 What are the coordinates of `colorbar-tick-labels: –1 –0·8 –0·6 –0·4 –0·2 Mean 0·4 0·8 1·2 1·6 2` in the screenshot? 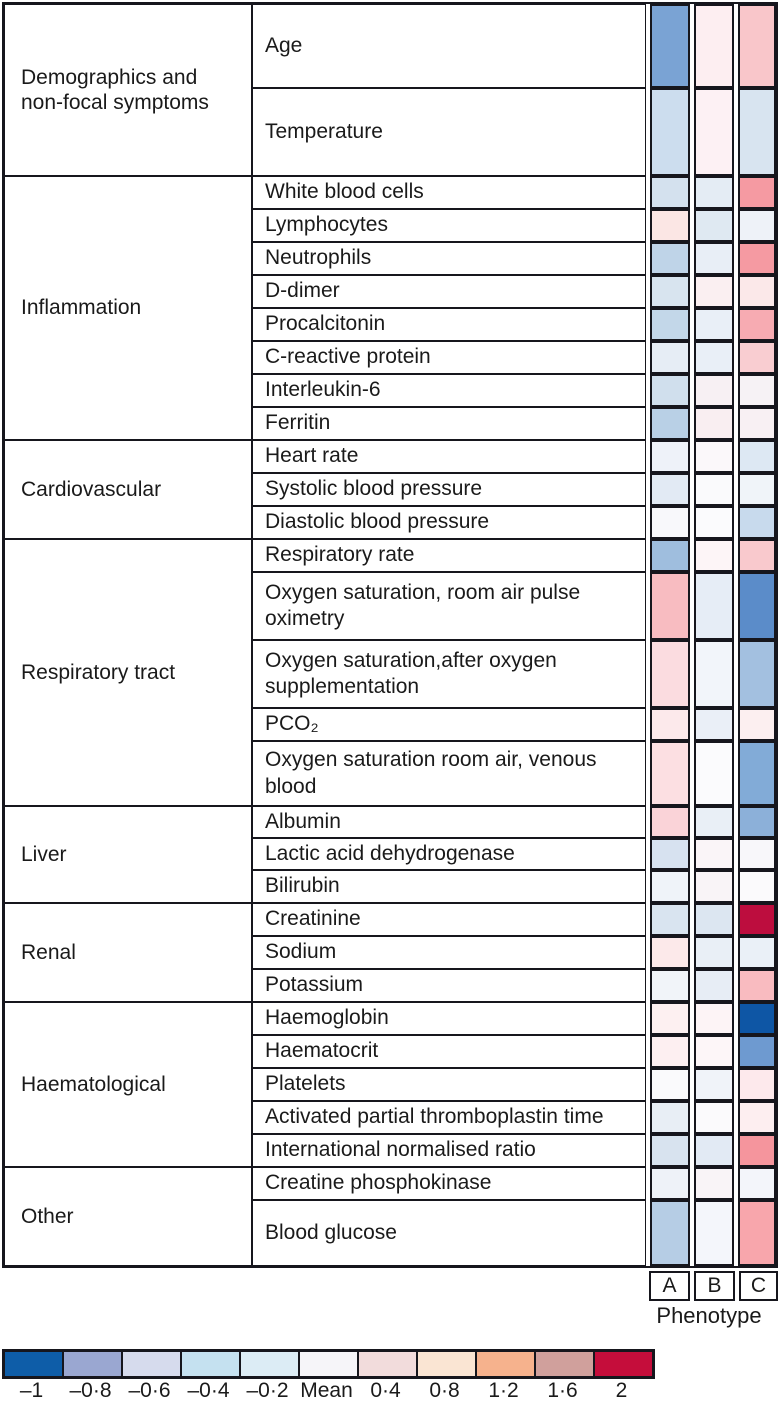 It's located at (326, 1391).